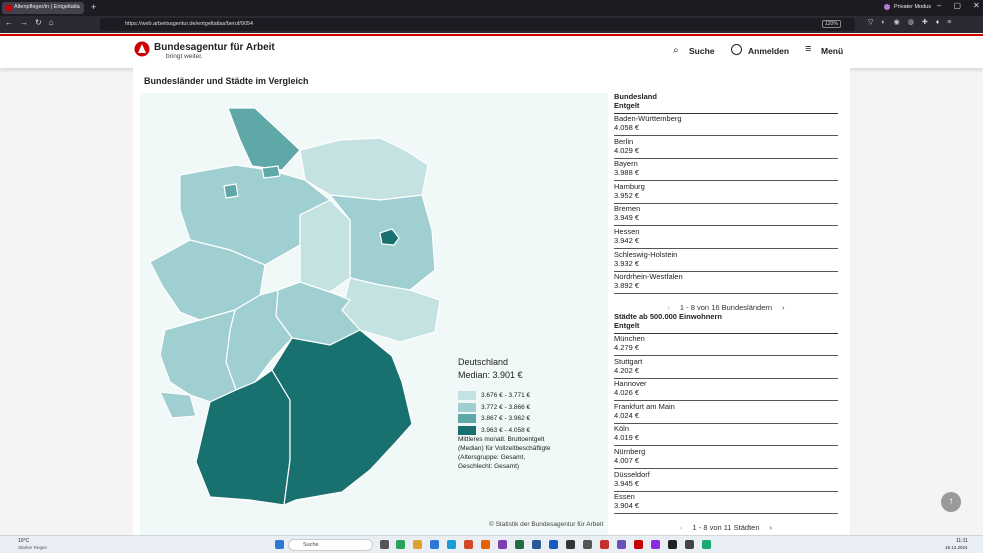 This screenshot has width=983, height=553. What do you see at coordinates (624, 141) in the screenshot?
I see `row-label: Berlin` at bounding box center [624, 141].